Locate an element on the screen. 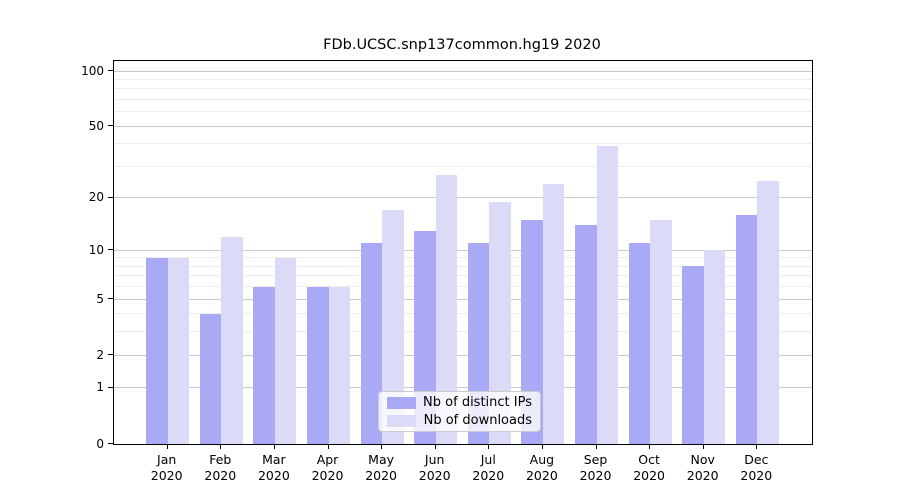 The height and width of the screenshot is (500, 900). y-axis-tick-label: 5 is located at coordinates (100, 298).